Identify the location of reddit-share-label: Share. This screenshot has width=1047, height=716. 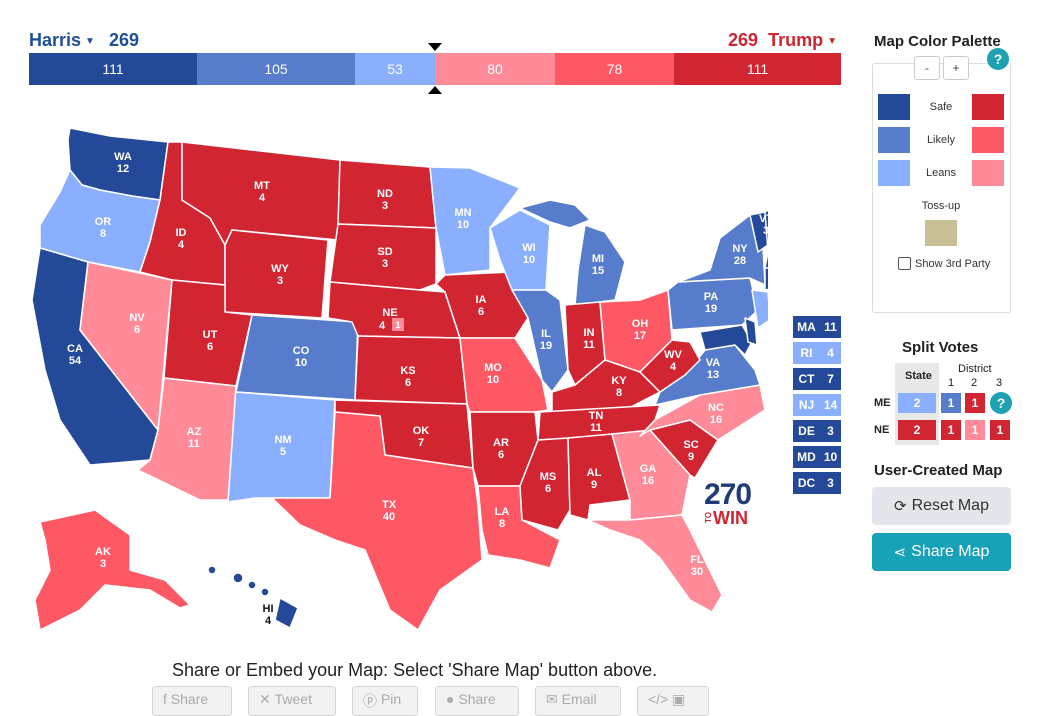
(477, 699).